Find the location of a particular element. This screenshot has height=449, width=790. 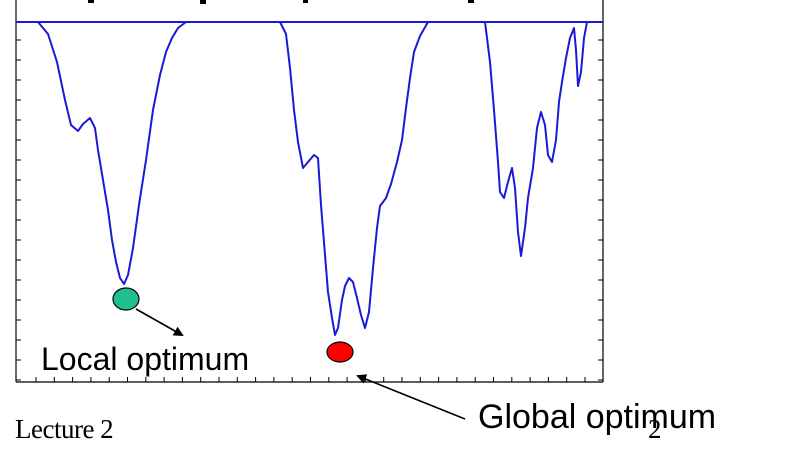

local-optimum-marker is located at coordinates (126, 299).